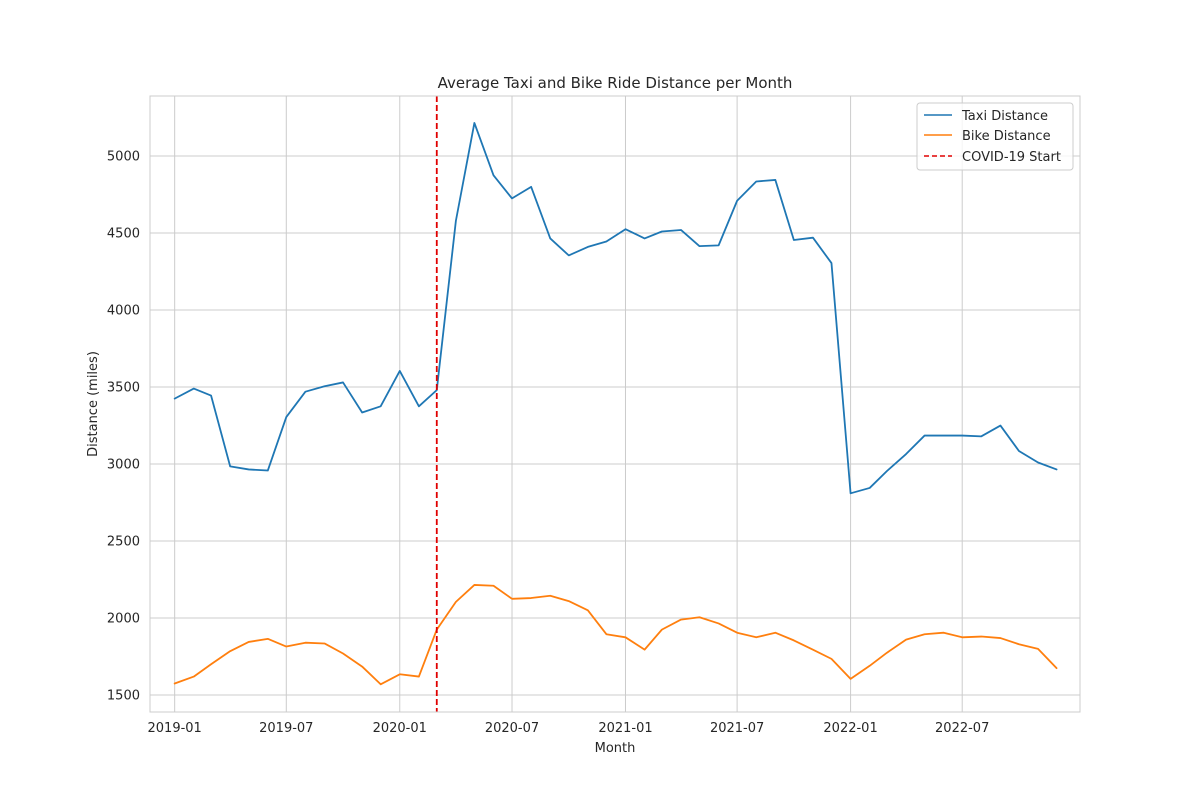 Image resolution: width=1200 pixels, height=800 pixels. Describe the element at coordinates (123, 427) in the screenshot. I see `y-tick-labels: 1500 2000 2500 3000 3500 4000 4500 5000` at that location.